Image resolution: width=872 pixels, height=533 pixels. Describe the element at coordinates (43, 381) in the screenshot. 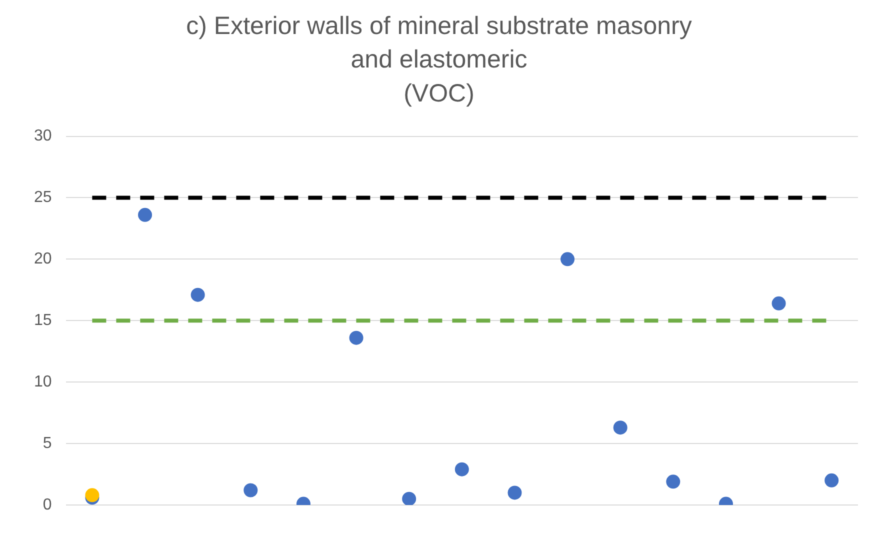

I see `y-tick-label: 10` at that location.